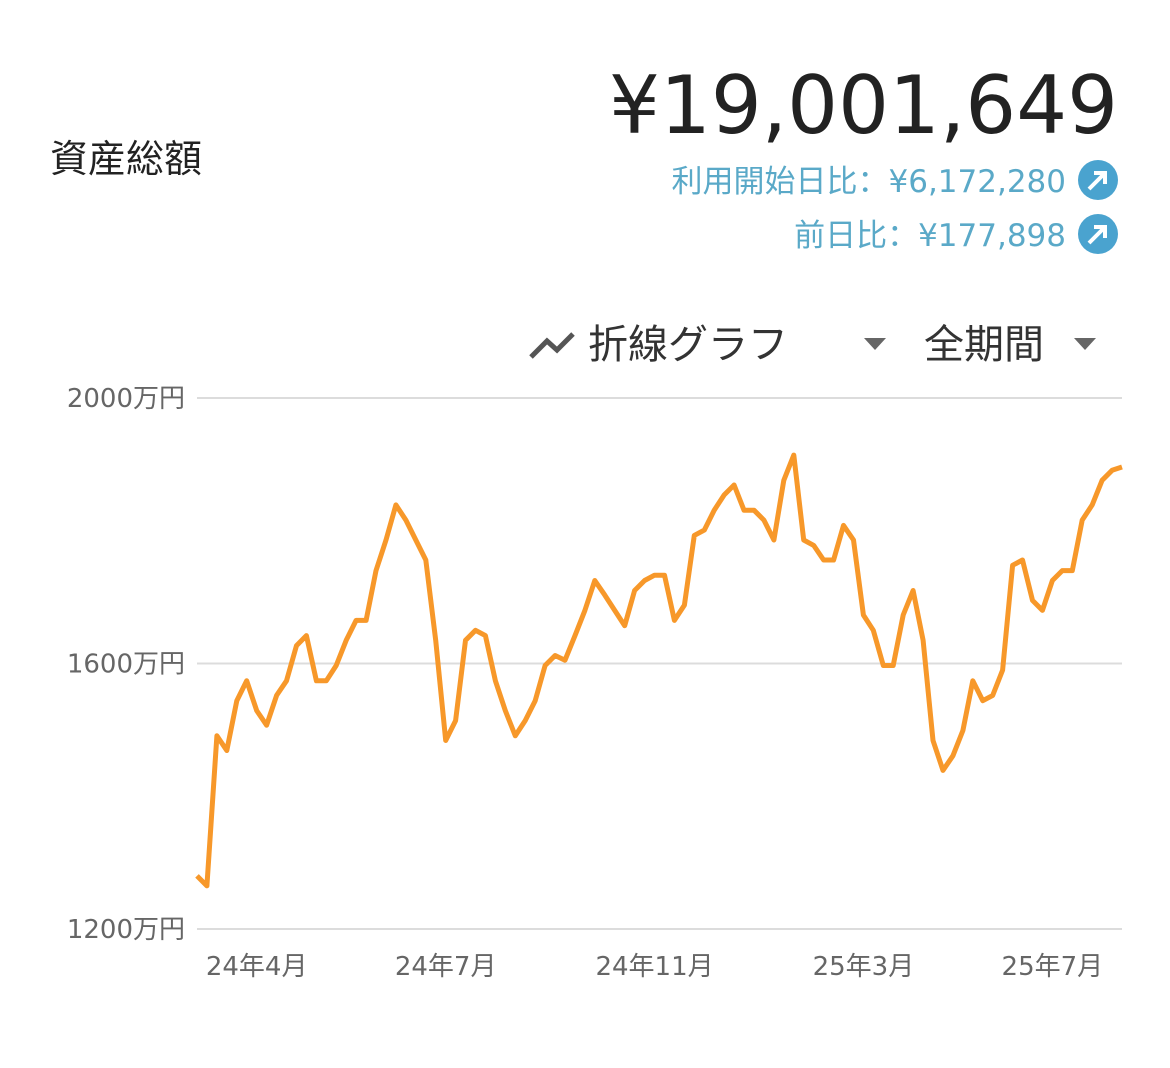  Describe the element at coordinates (930, 236) in the screenshot. I see `day-change: 前日比：¥177,898` at that location.